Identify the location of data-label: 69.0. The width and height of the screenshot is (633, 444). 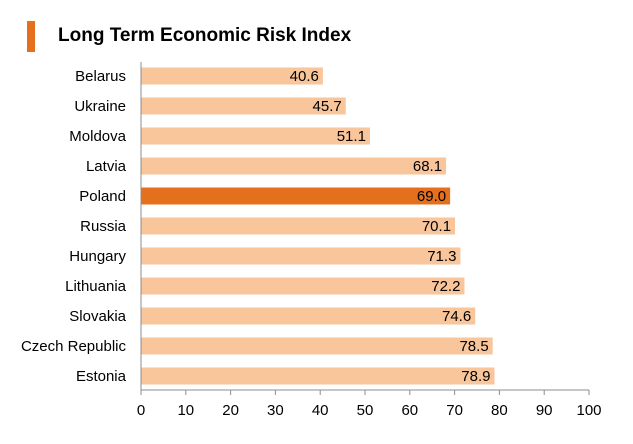
(431, 196).